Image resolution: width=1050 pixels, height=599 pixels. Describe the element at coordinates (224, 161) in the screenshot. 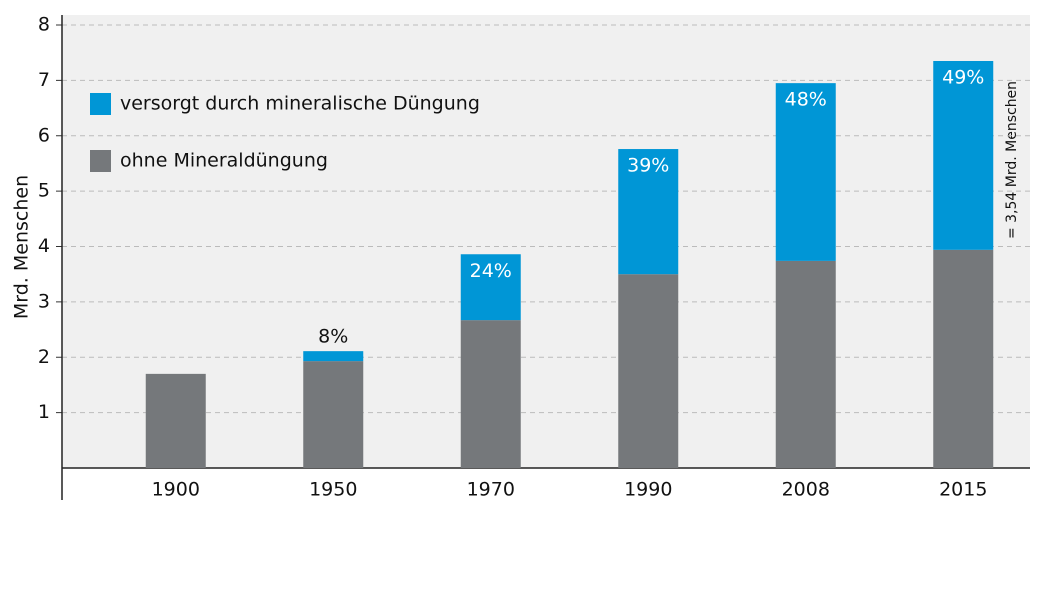

I see `legend-label: ohne Mineraldüngung` at that location.